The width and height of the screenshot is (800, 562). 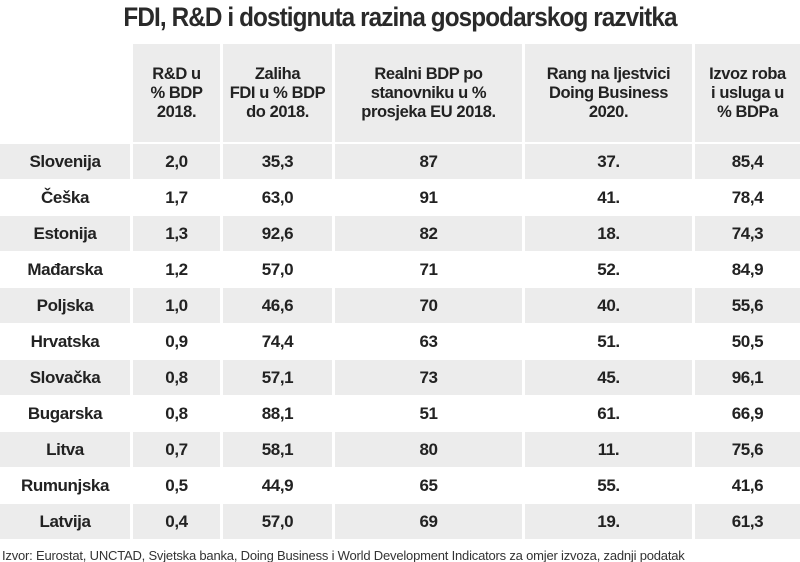 What do you see at coordinates (608, 341) in the screenshot?
I see `table-cell: 51.` at bounding box center [608, 341].